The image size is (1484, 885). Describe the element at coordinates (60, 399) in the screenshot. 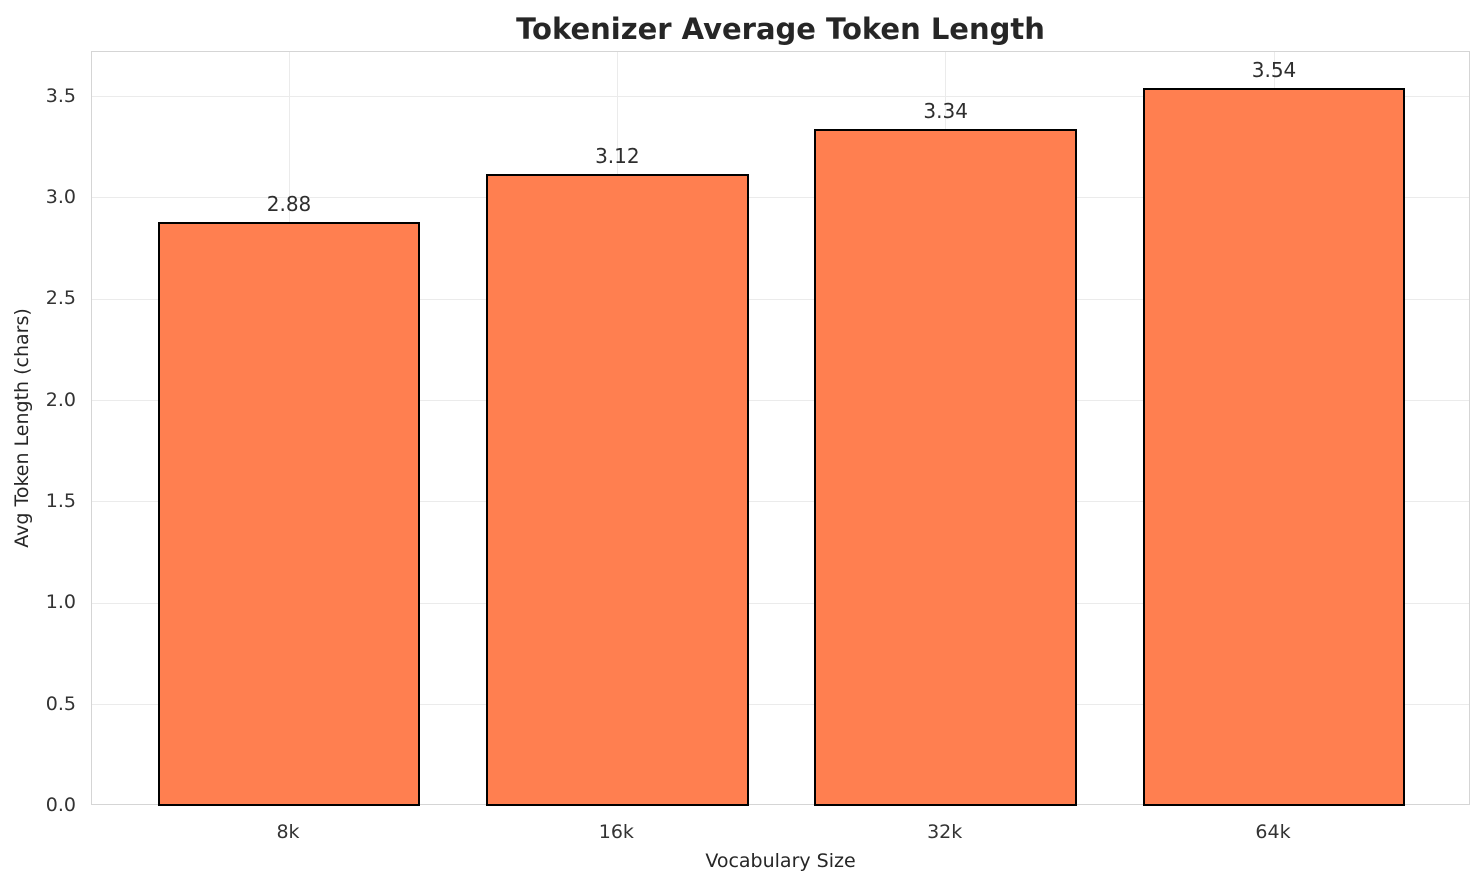

I see `y-tick-label: 2.0` at that location.